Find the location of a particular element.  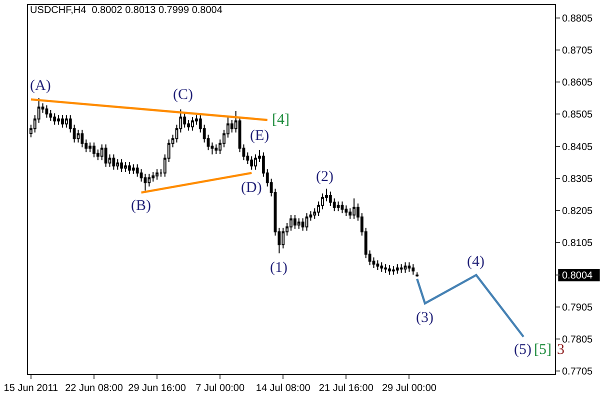

y-tick-label: 0.8805 is located at coordinates (578, 18).